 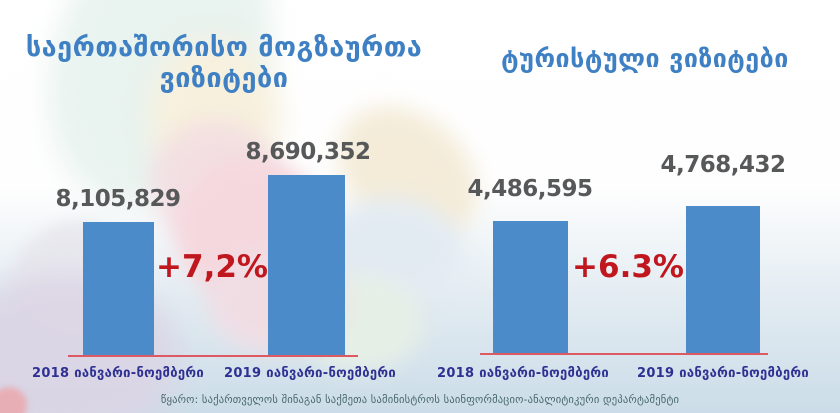 What do you see at coordinates (723, 165) in the screenshot?
I see `value-label-2019-tourist: 4,768,432` at bounding box center [723, 165].